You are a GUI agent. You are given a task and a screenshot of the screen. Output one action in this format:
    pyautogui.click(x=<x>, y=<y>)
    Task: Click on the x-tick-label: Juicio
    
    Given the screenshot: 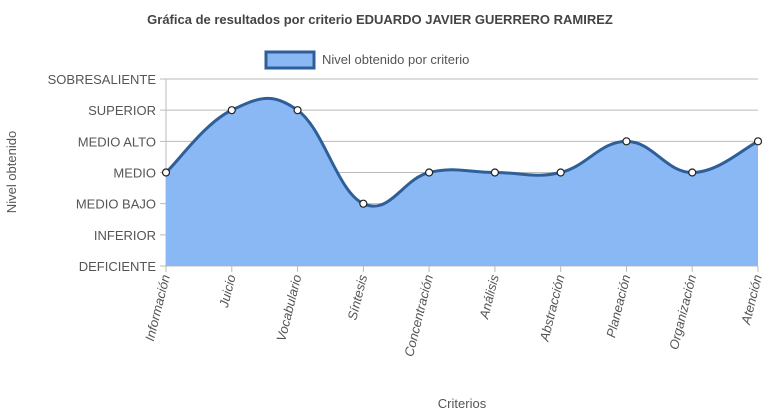 What is the action you would take?
    pyautogui.click(x=227, y=291)
    